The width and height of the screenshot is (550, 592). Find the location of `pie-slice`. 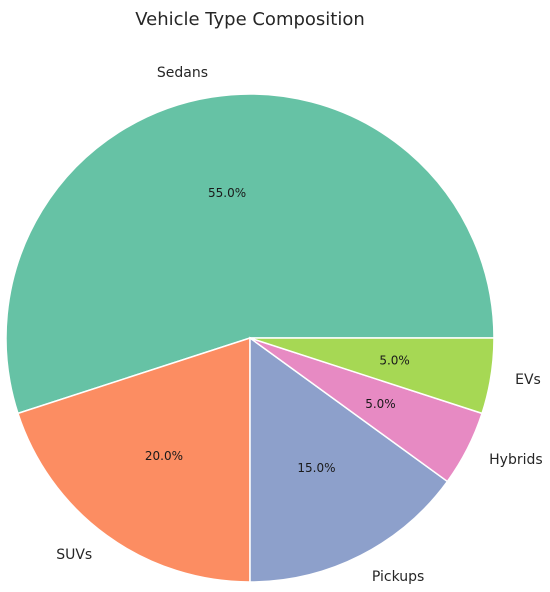

pie-slice is located at coordinates (372, 376).